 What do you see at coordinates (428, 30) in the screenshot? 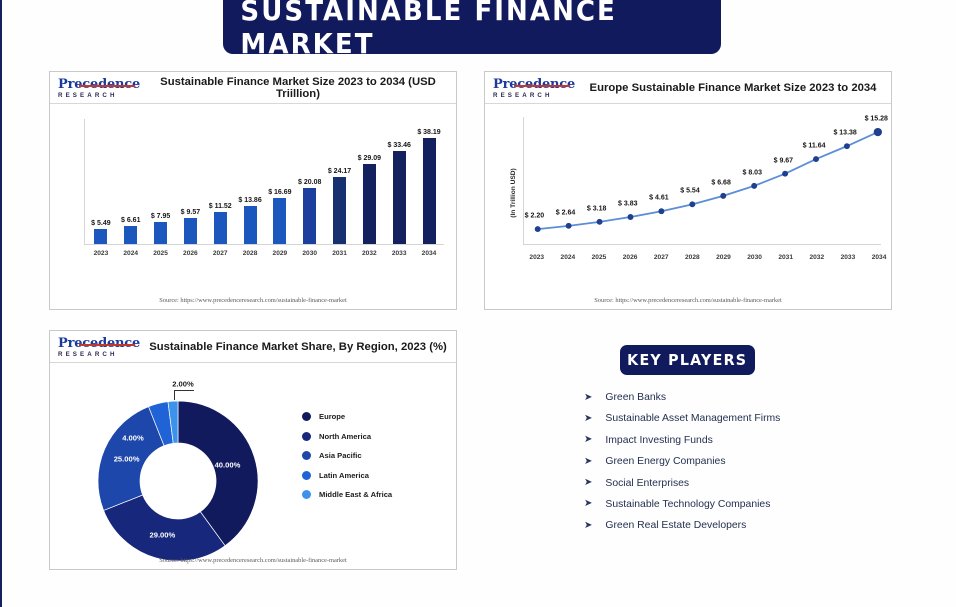
I see `page-title: SUSTAINABLE FINANCE MARKET` at bounding box center [428, 30].